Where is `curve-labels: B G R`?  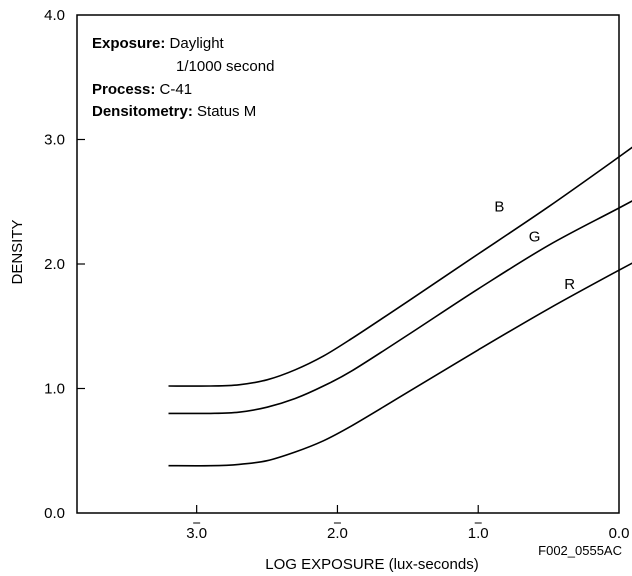
curve-labels: B G R is located at coordinates (534, 246).